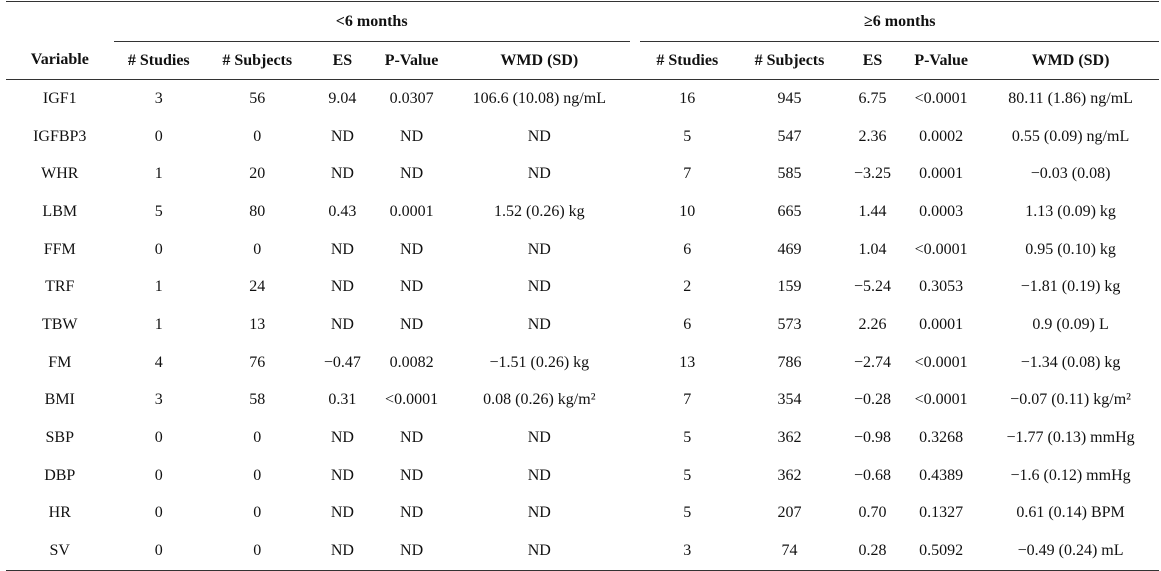 The width and height of the screenshot is (1161, 571). Describe the element at coordinates (1070, 551) in the screenshot. I see `cell-wmd: −0.49 (0.24) mL` at that location.